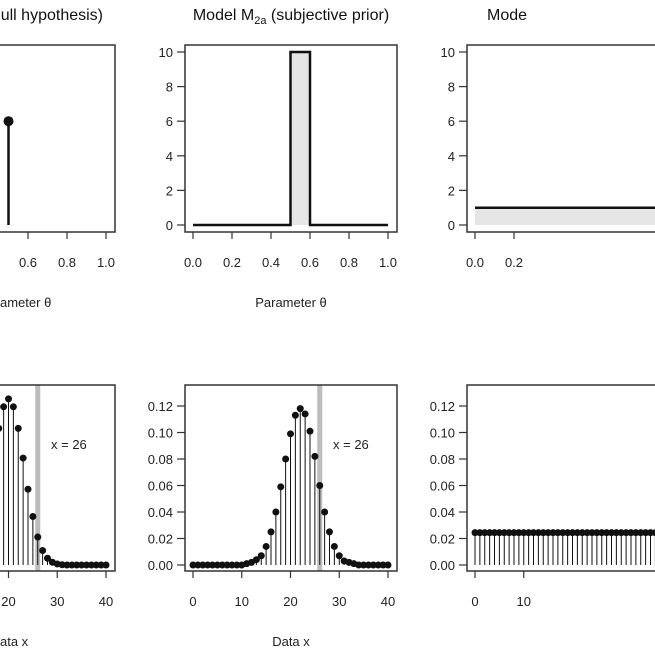 The image size is (655, 655). What do you see at coordinates (232, 262) in the screenshot?
I see `x-tick-label: 0.2` at bounding box center [232, 262].